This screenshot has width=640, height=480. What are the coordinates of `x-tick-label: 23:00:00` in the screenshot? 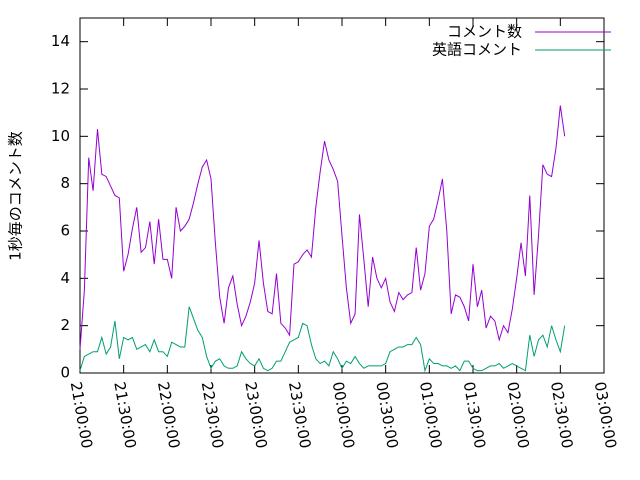 It's located at (255, 414).